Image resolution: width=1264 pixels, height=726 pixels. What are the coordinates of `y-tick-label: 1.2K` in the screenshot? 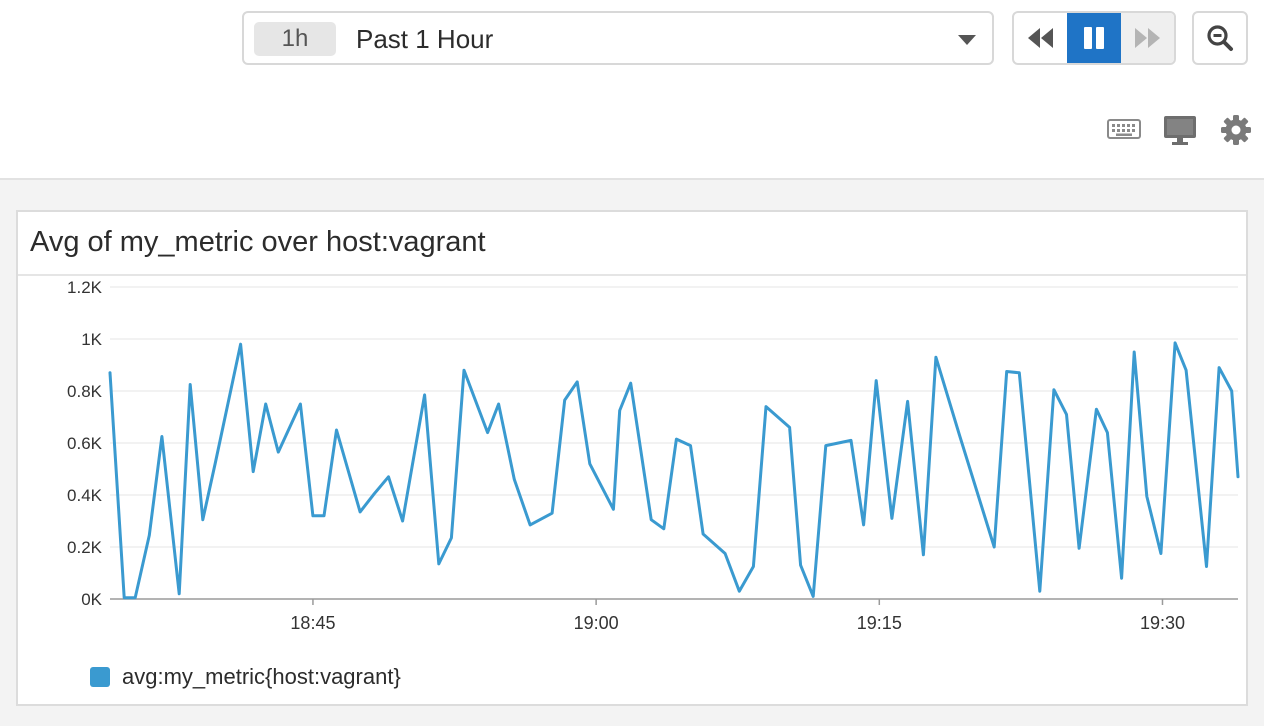 It's located at (85, 287).